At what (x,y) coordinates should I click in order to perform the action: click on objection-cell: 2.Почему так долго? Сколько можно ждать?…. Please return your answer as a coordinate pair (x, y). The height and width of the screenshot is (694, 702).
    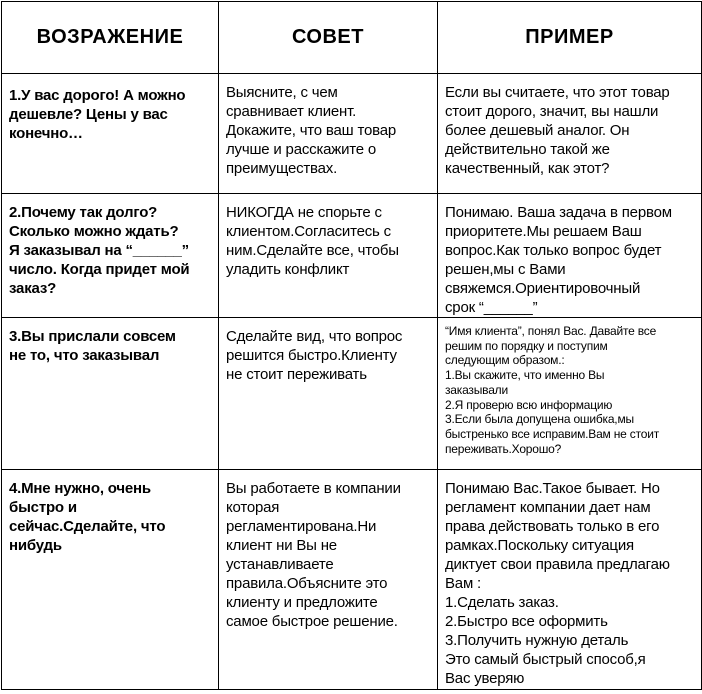
    Looking at the image, I should click on (110, 255).